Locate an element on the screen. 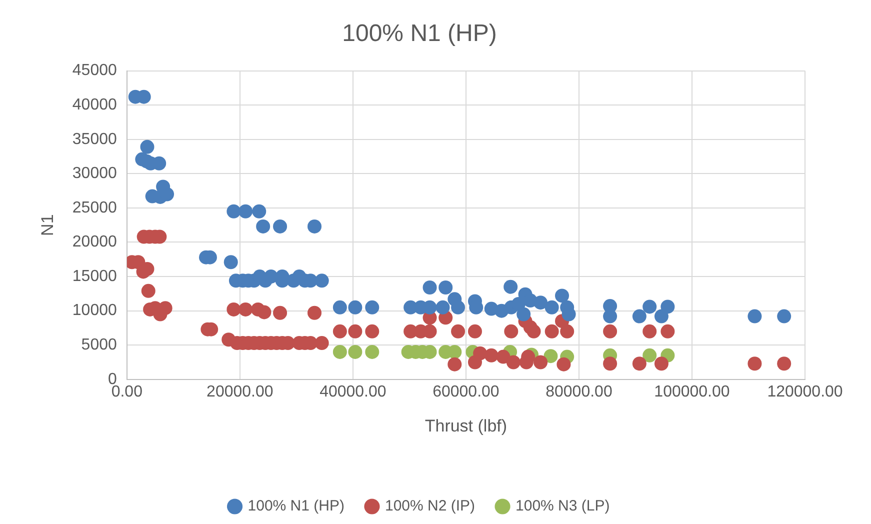 The image size is (871, 524). x-tick-label: 100000.00 is located at coordinates (692, 391).